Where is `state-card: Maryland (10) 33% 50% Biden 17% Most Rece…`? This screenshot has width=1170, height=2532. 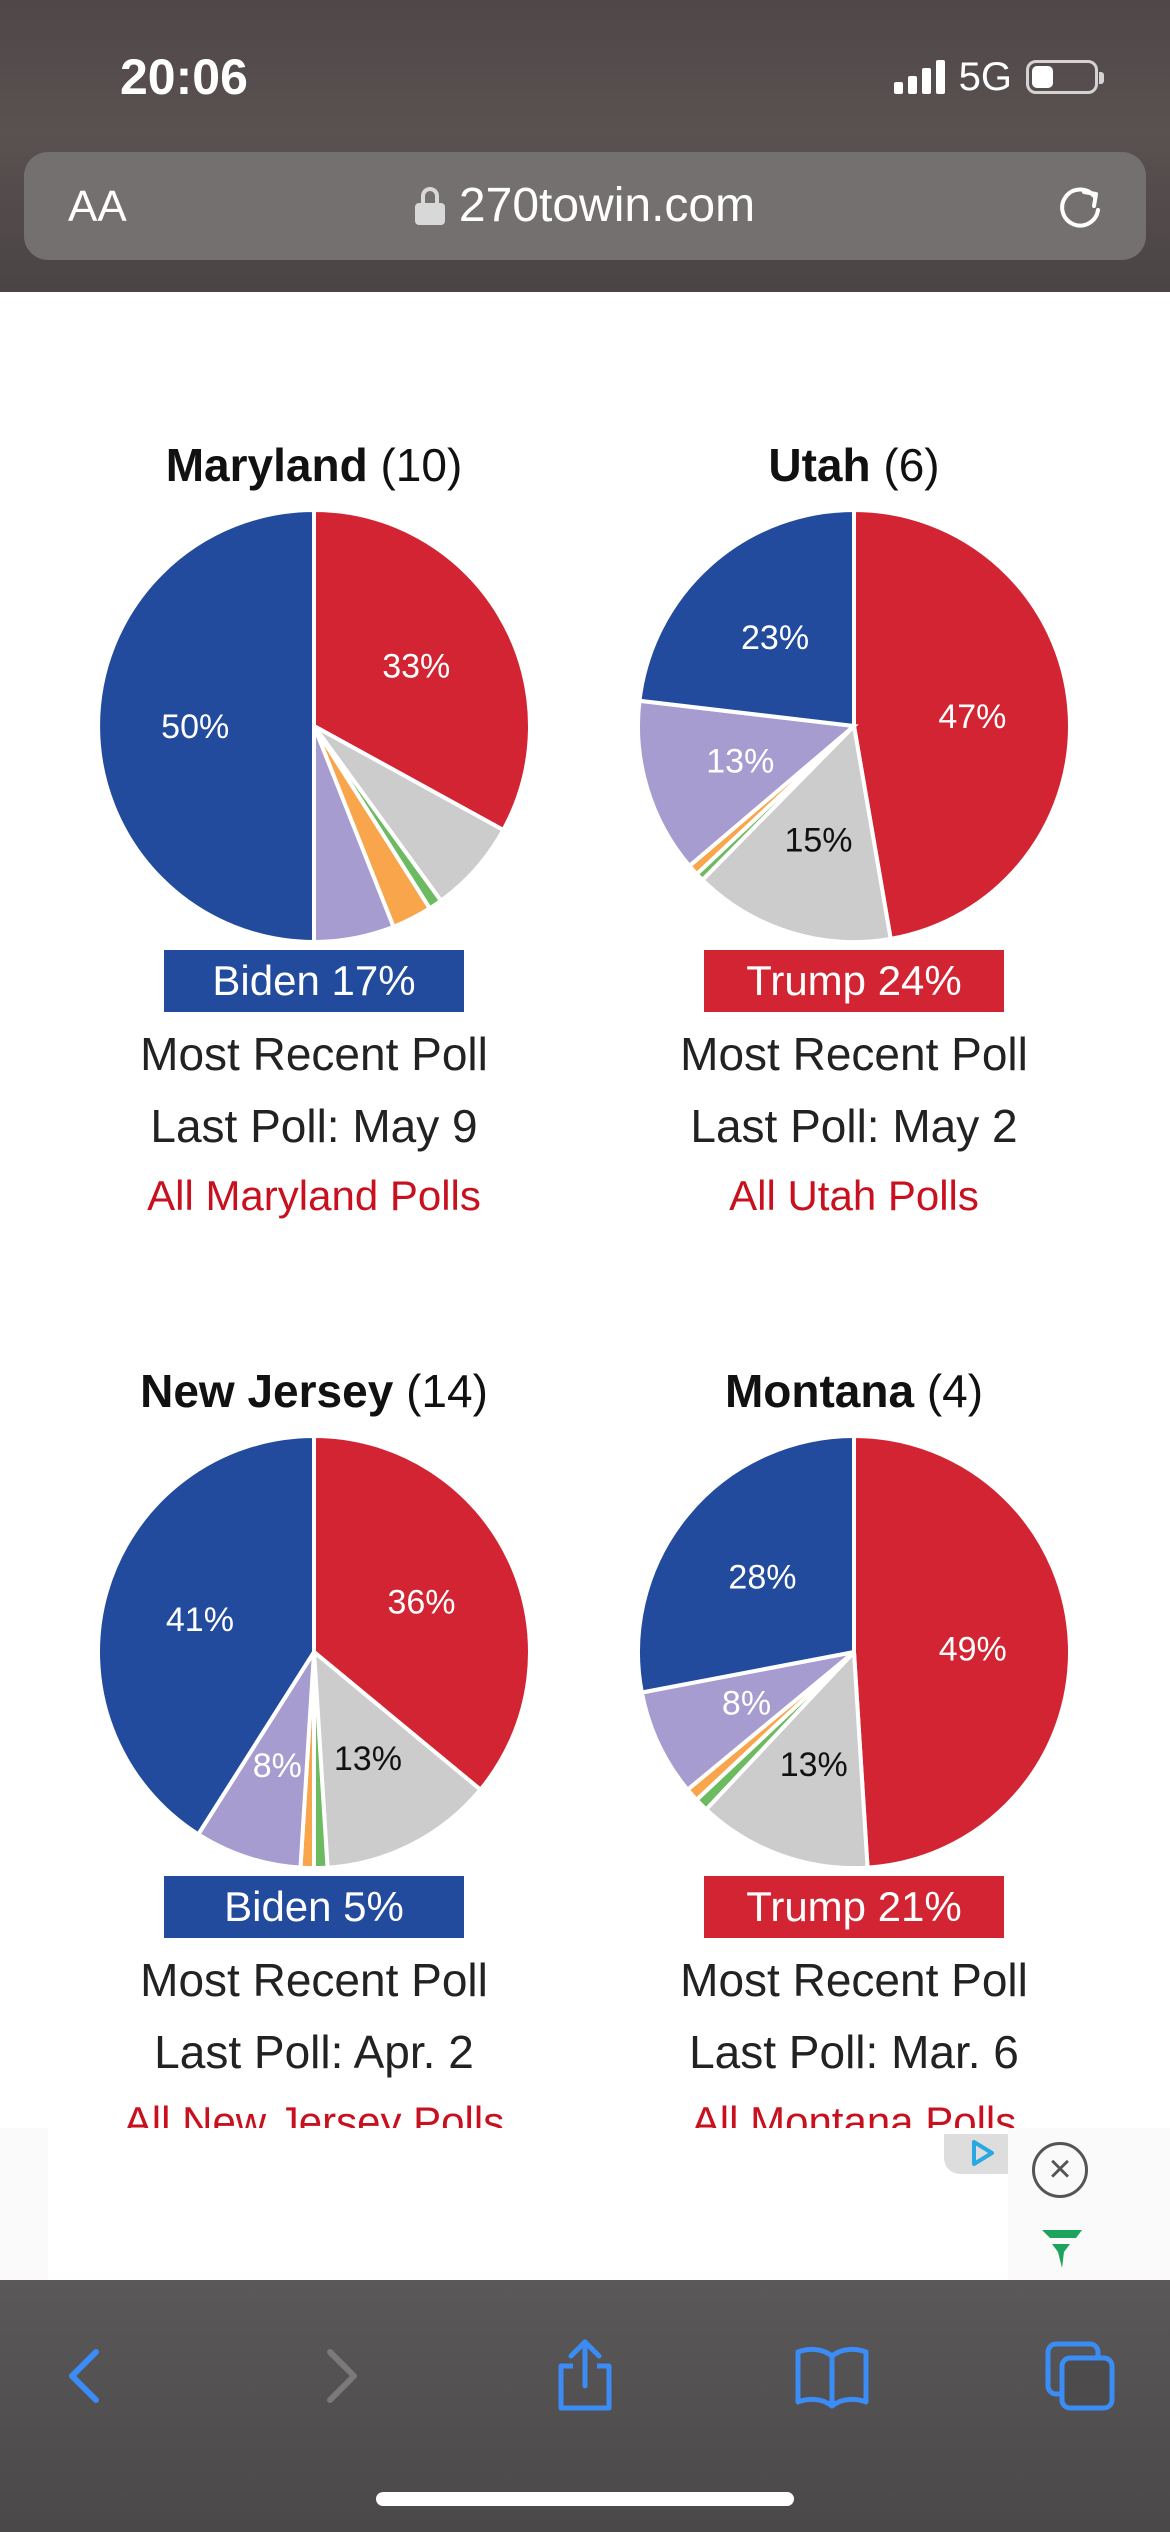 state-card: Maryland (10) 33% 50% Biden 17% Most Rece… is located at coordinates (314, 832).